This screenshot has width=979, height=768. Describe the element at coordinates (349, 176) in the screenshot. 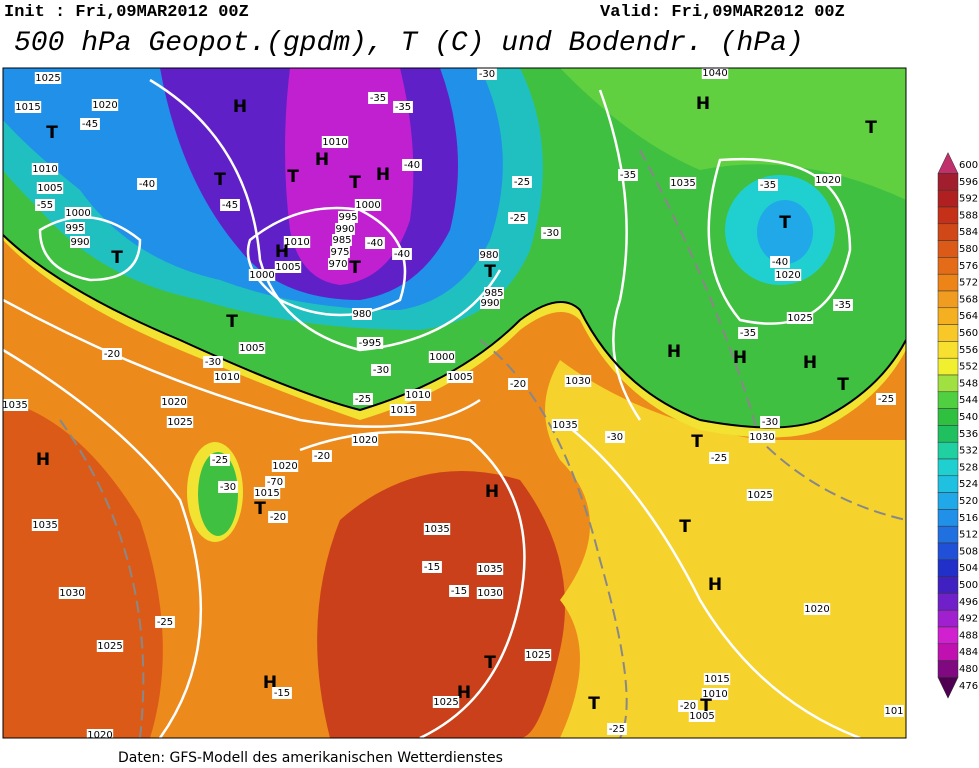

I see `magenta-area` at that location.